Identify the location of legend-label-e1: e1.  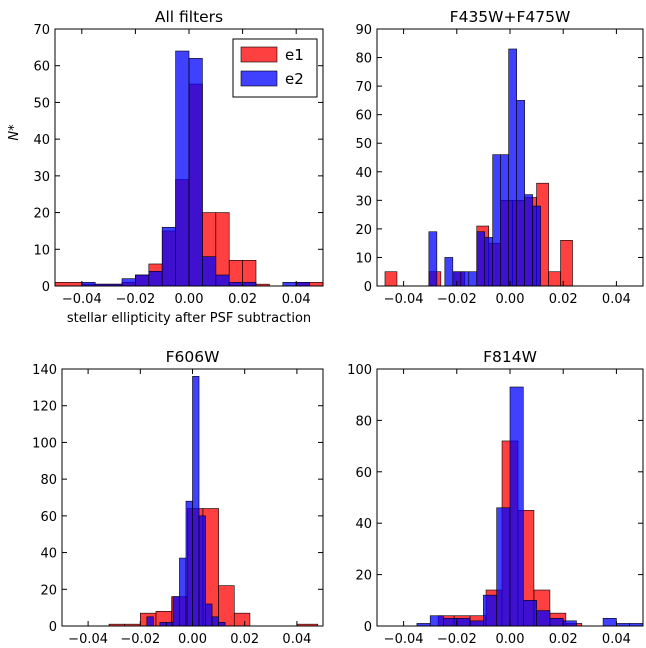
(294, 55).